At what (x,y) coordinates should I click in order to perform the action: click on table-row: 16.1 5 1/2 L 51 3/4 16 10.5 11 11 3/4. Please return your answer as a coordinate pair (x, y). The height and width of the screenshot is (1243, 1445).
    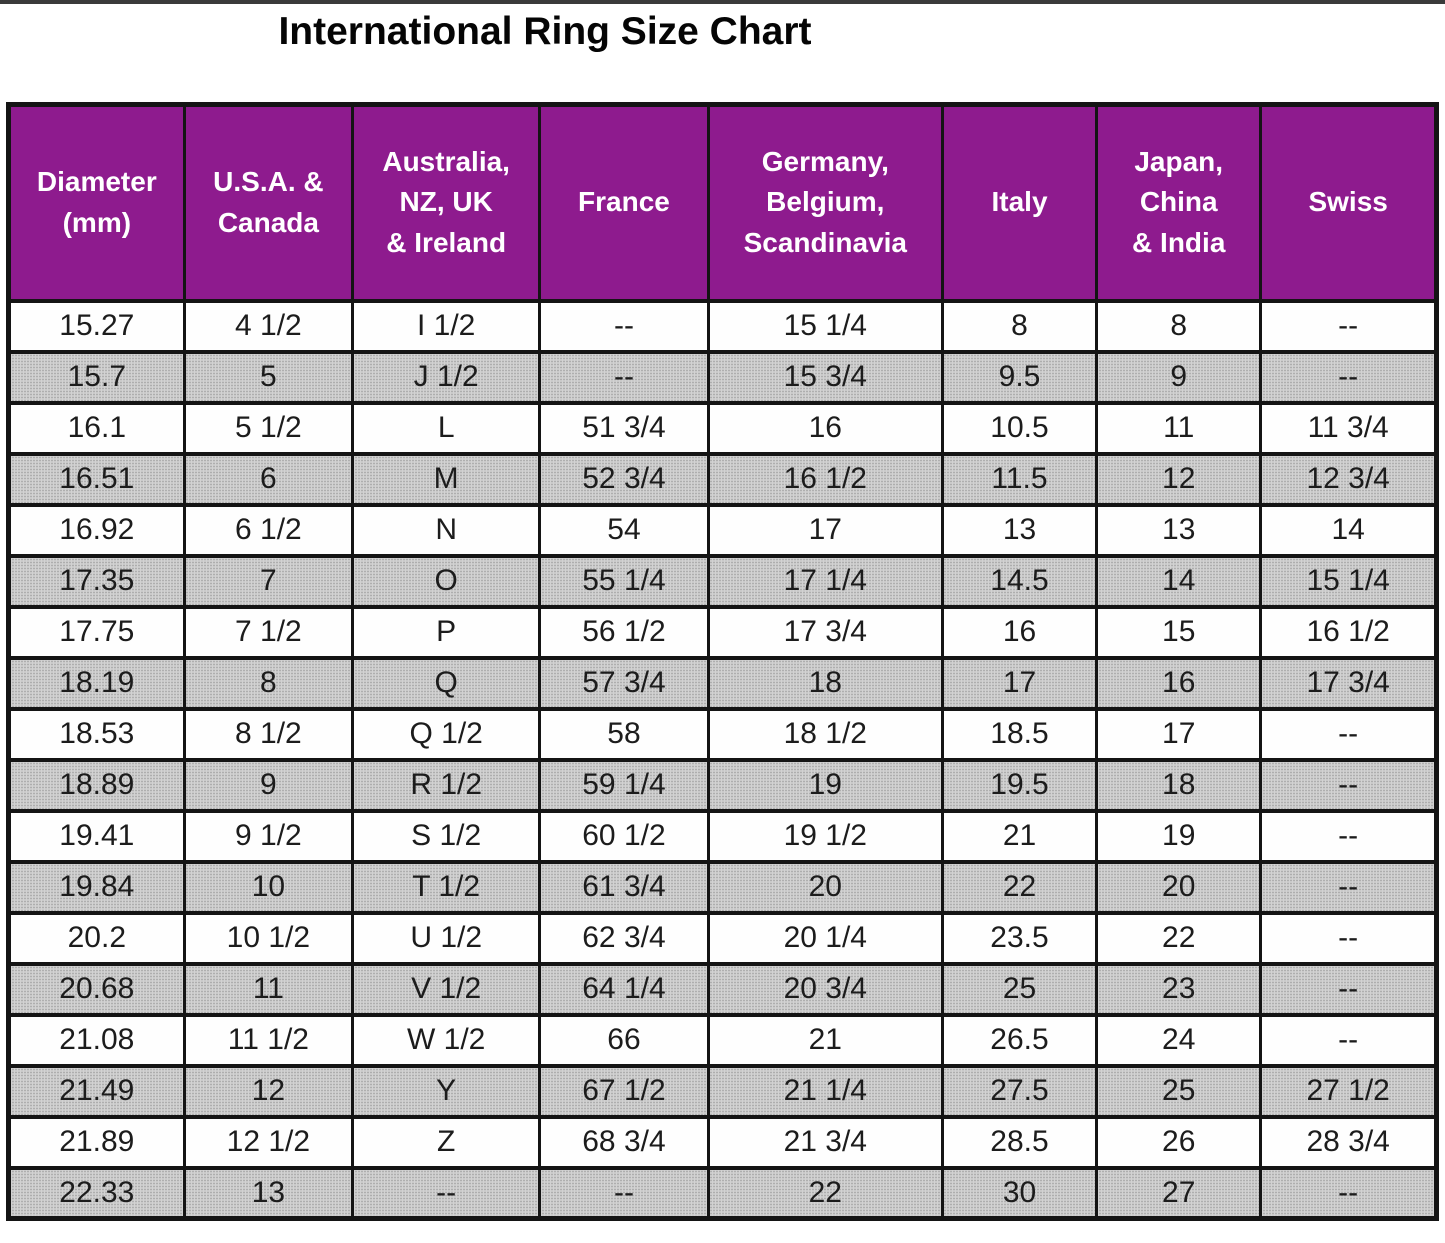
    Looking at the image, I should click on (722, 428).